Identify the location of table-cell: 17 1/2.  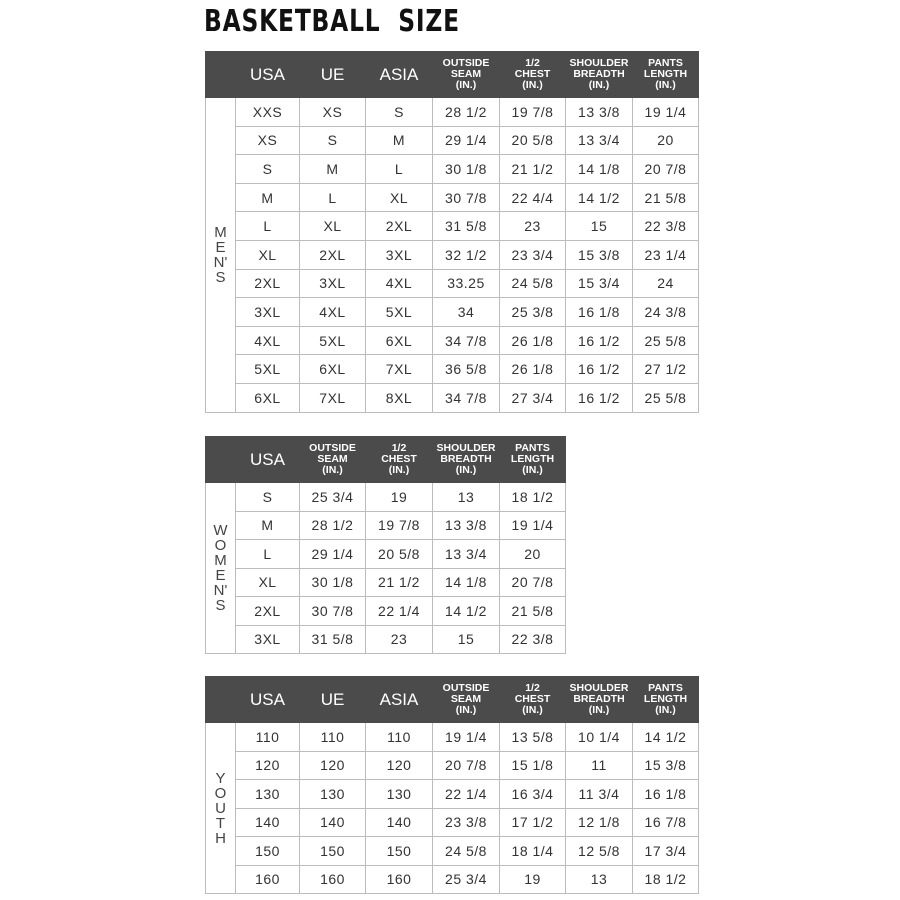
(532, 822).